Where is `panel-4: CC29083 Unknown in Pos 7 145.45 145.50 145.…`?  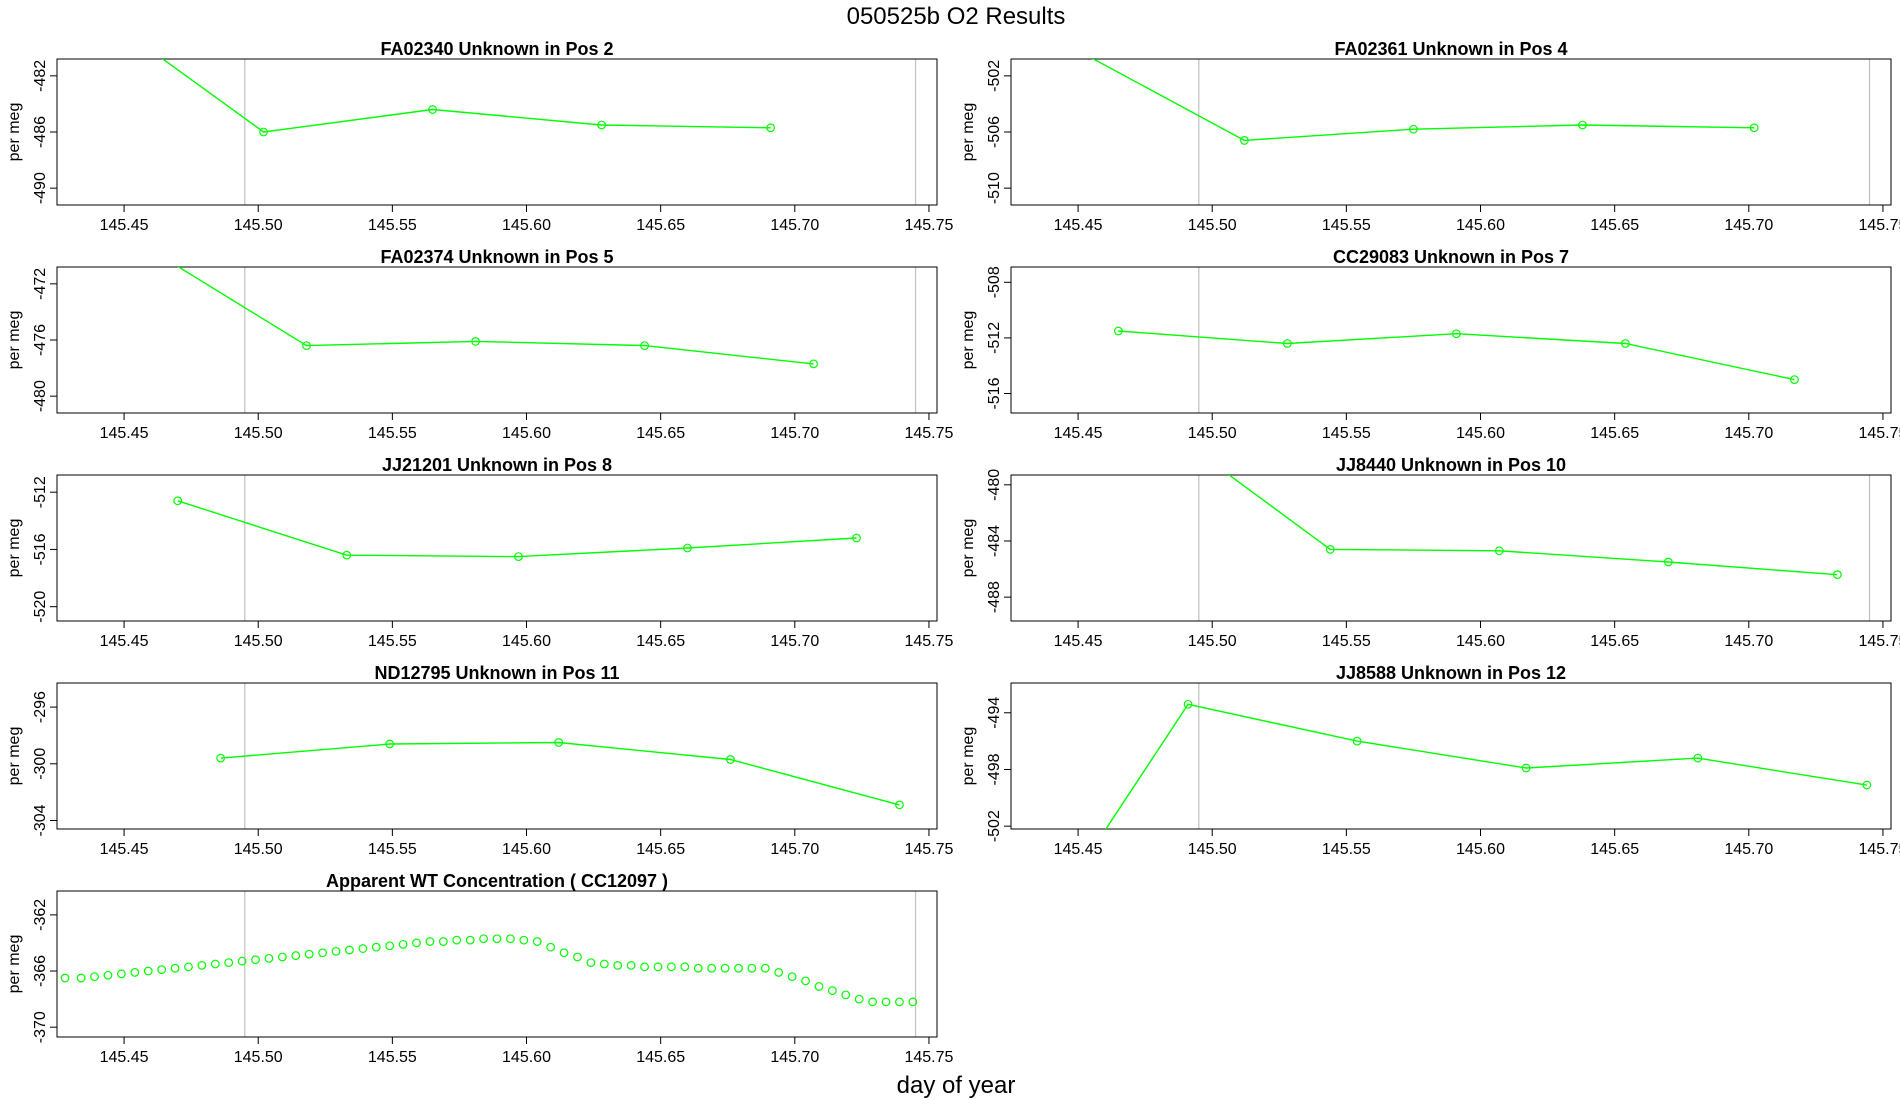 panel-4: CC29083 Unknown in Pos 7 145.45 145.50 145.… is located at coordinates (1430, 344).